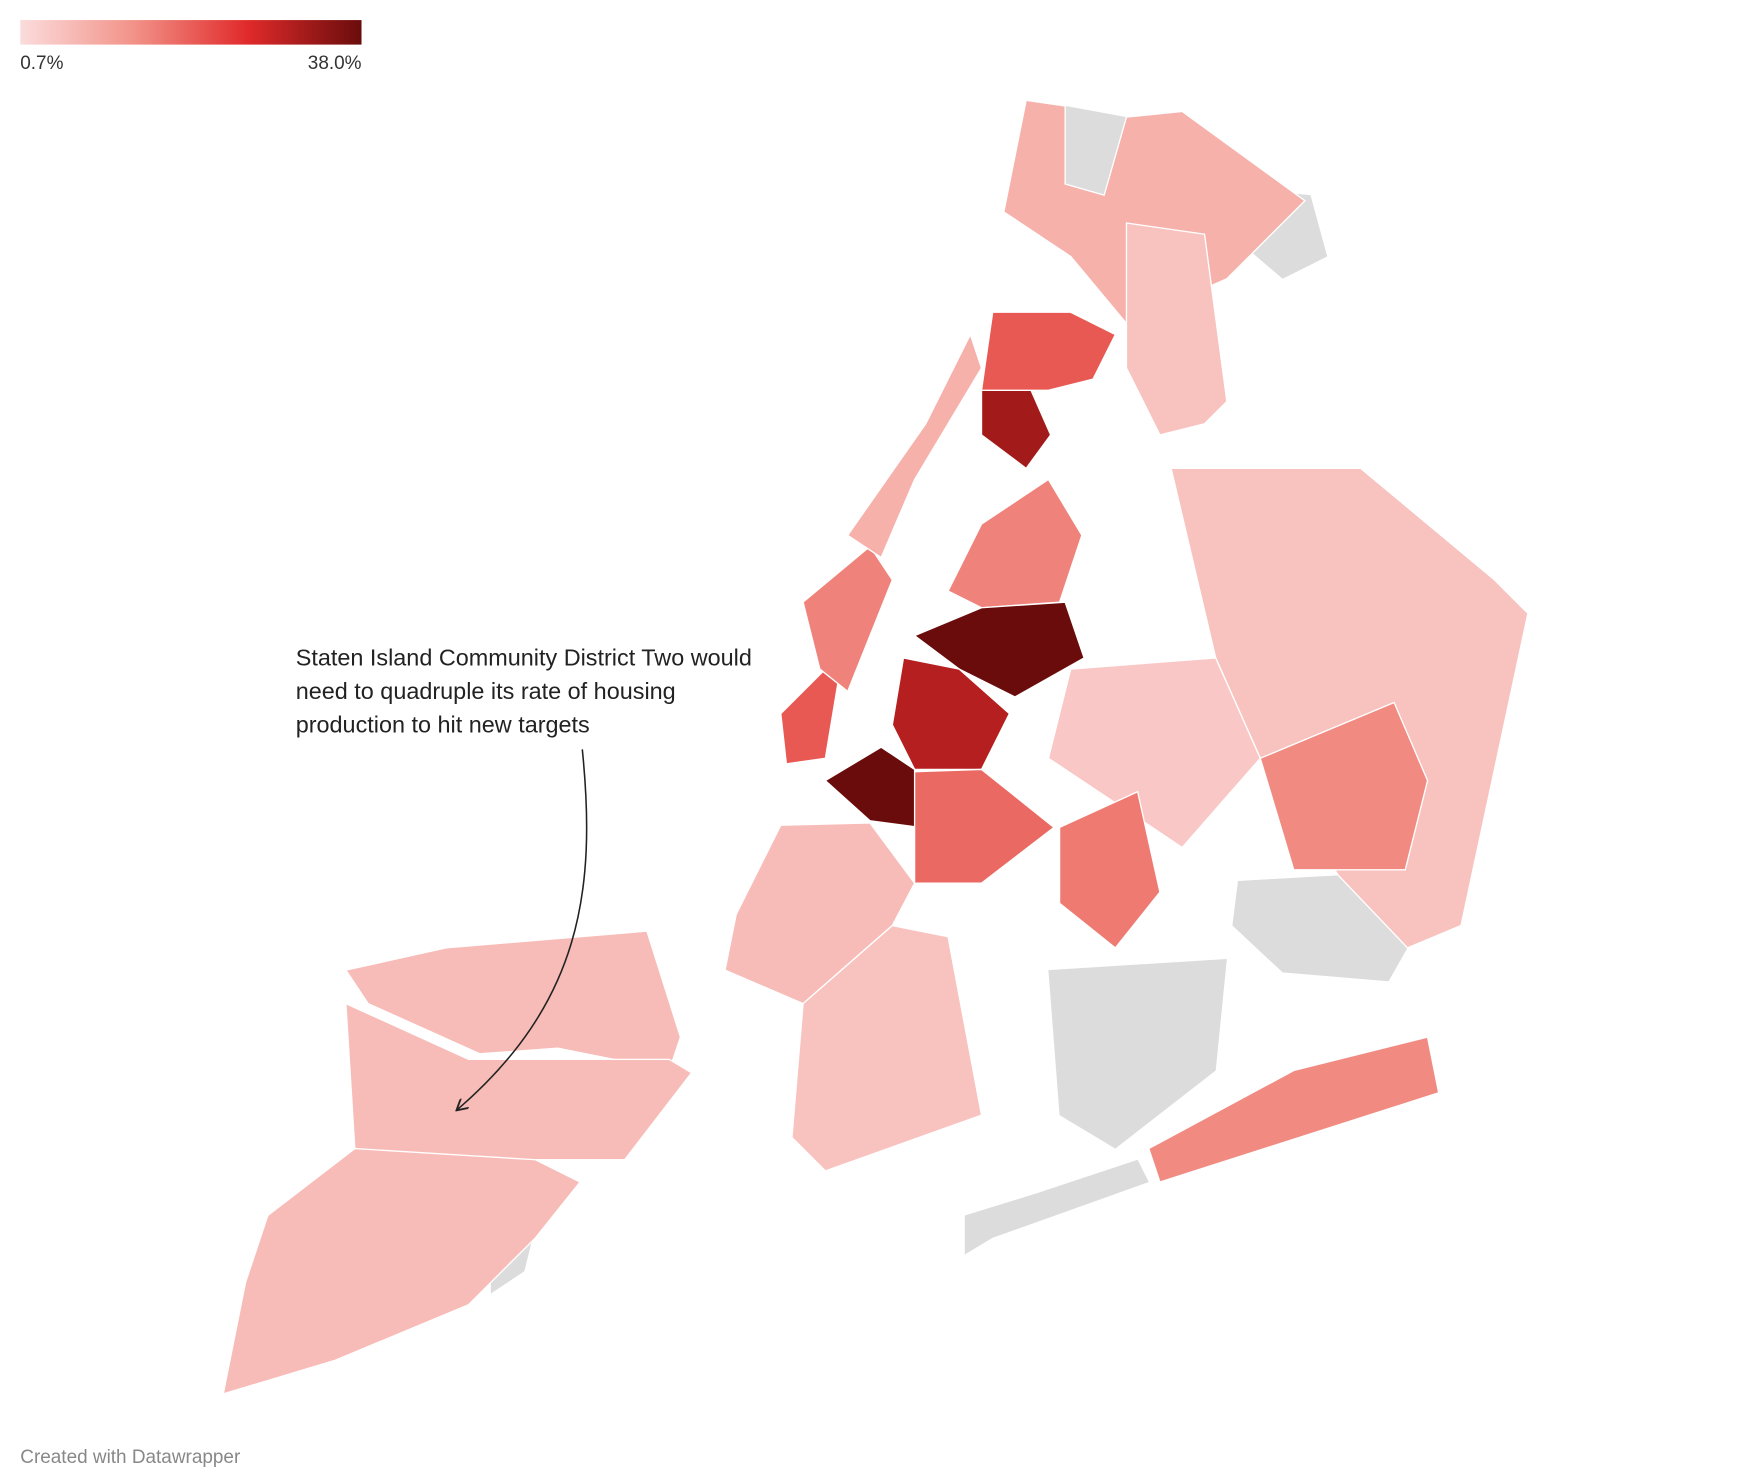 This screenshot has width=1740, height=1482. Describe the element at coordinates (443, 725) in the screenshot. I see `annotation-line: production to hit new targets` at that location.